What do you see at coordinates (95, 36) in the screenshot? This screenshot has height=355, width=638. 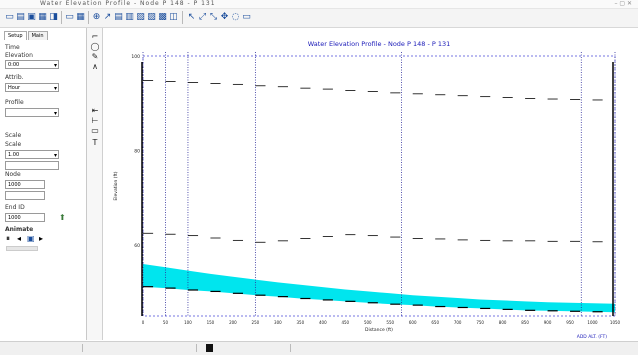 I see `pointer-icon: ⌐` at bounding box center [95, 36].